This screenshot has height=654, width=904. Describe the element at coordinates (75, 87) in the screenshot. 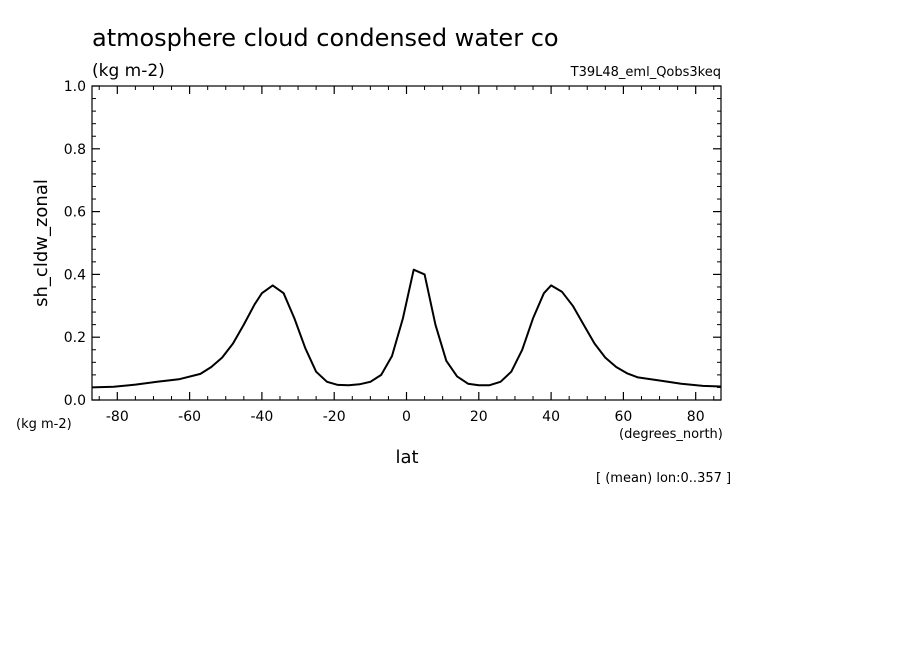

I see `y-tick-label: 1.0` at that location.